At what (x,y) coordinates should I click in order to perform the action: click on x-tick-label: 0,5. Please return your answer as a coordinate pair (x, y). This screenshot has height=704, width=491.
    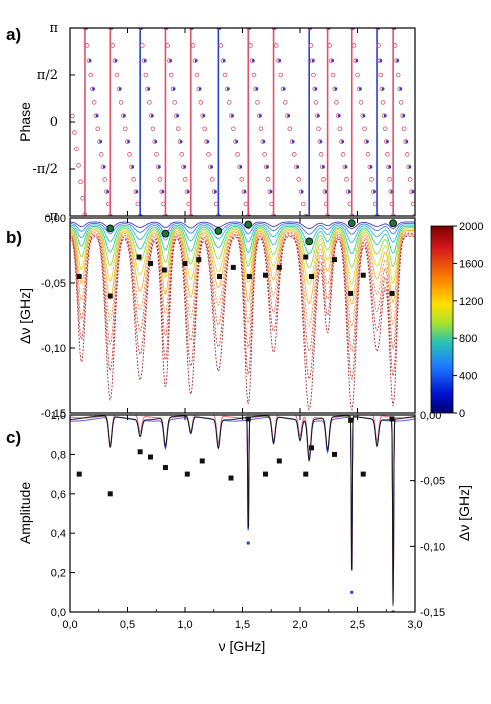
    Looking at the image, I should click on (127, 625).